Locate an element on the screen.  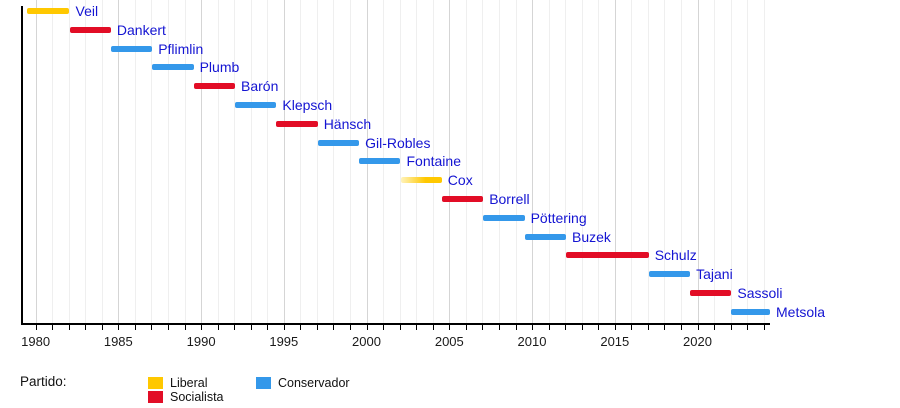
axis-tick-label: 2010 is located at coordinates (532, 341).